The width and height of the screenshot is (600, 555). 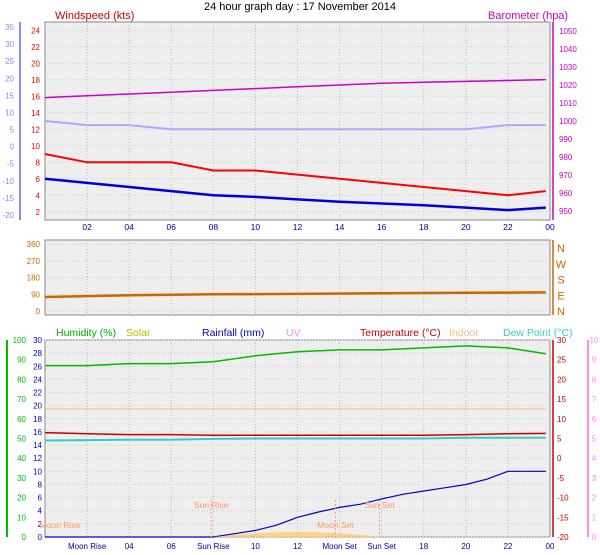 What do you see at coordinates (138, 333) in the screenshot?
I see `legend-solar: Solar` at bounding box center [138, 333].